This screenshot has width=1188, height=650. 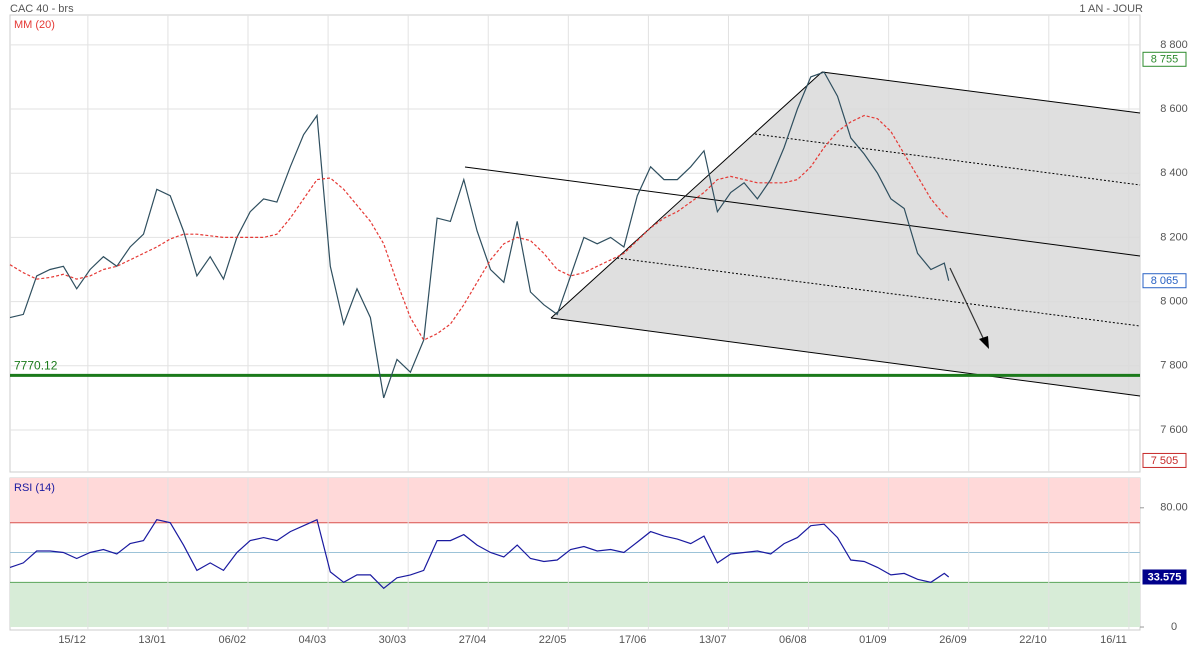 I want to click on x-tick-label: 16/11, so click(x=1113, y=640).